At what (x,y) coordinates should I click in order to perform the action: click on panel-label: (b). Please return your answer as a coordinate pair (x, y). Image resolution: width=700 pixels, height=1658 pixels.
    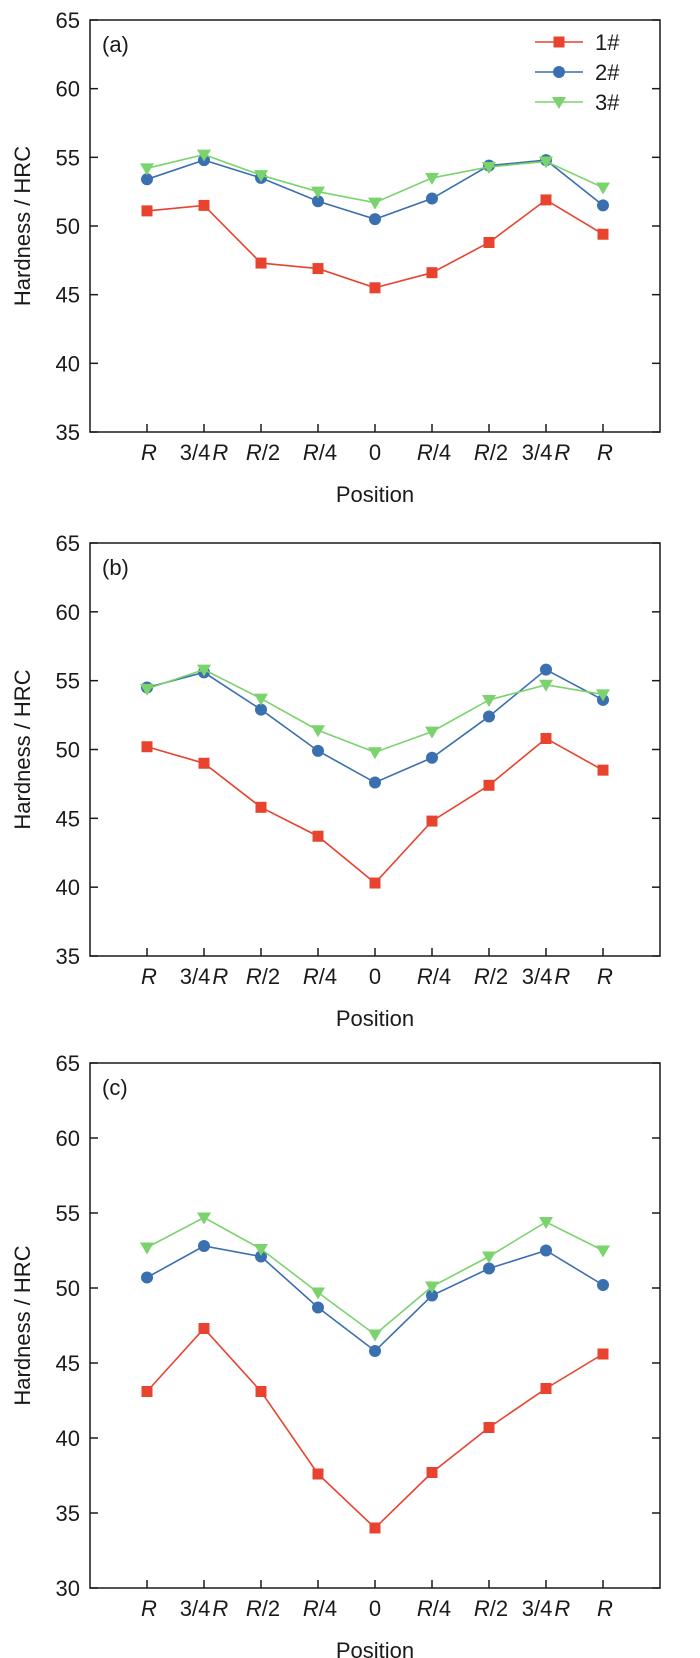
    Looking at the image, I should click on (115, 567).